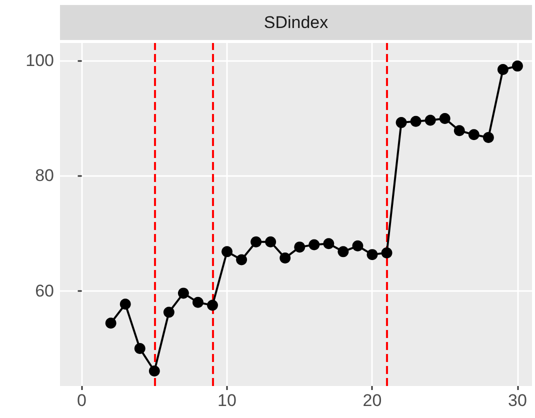  Describe the element at coordinates (44, 290) in the screenshot. I see `y-tick-label: 60` at that location.